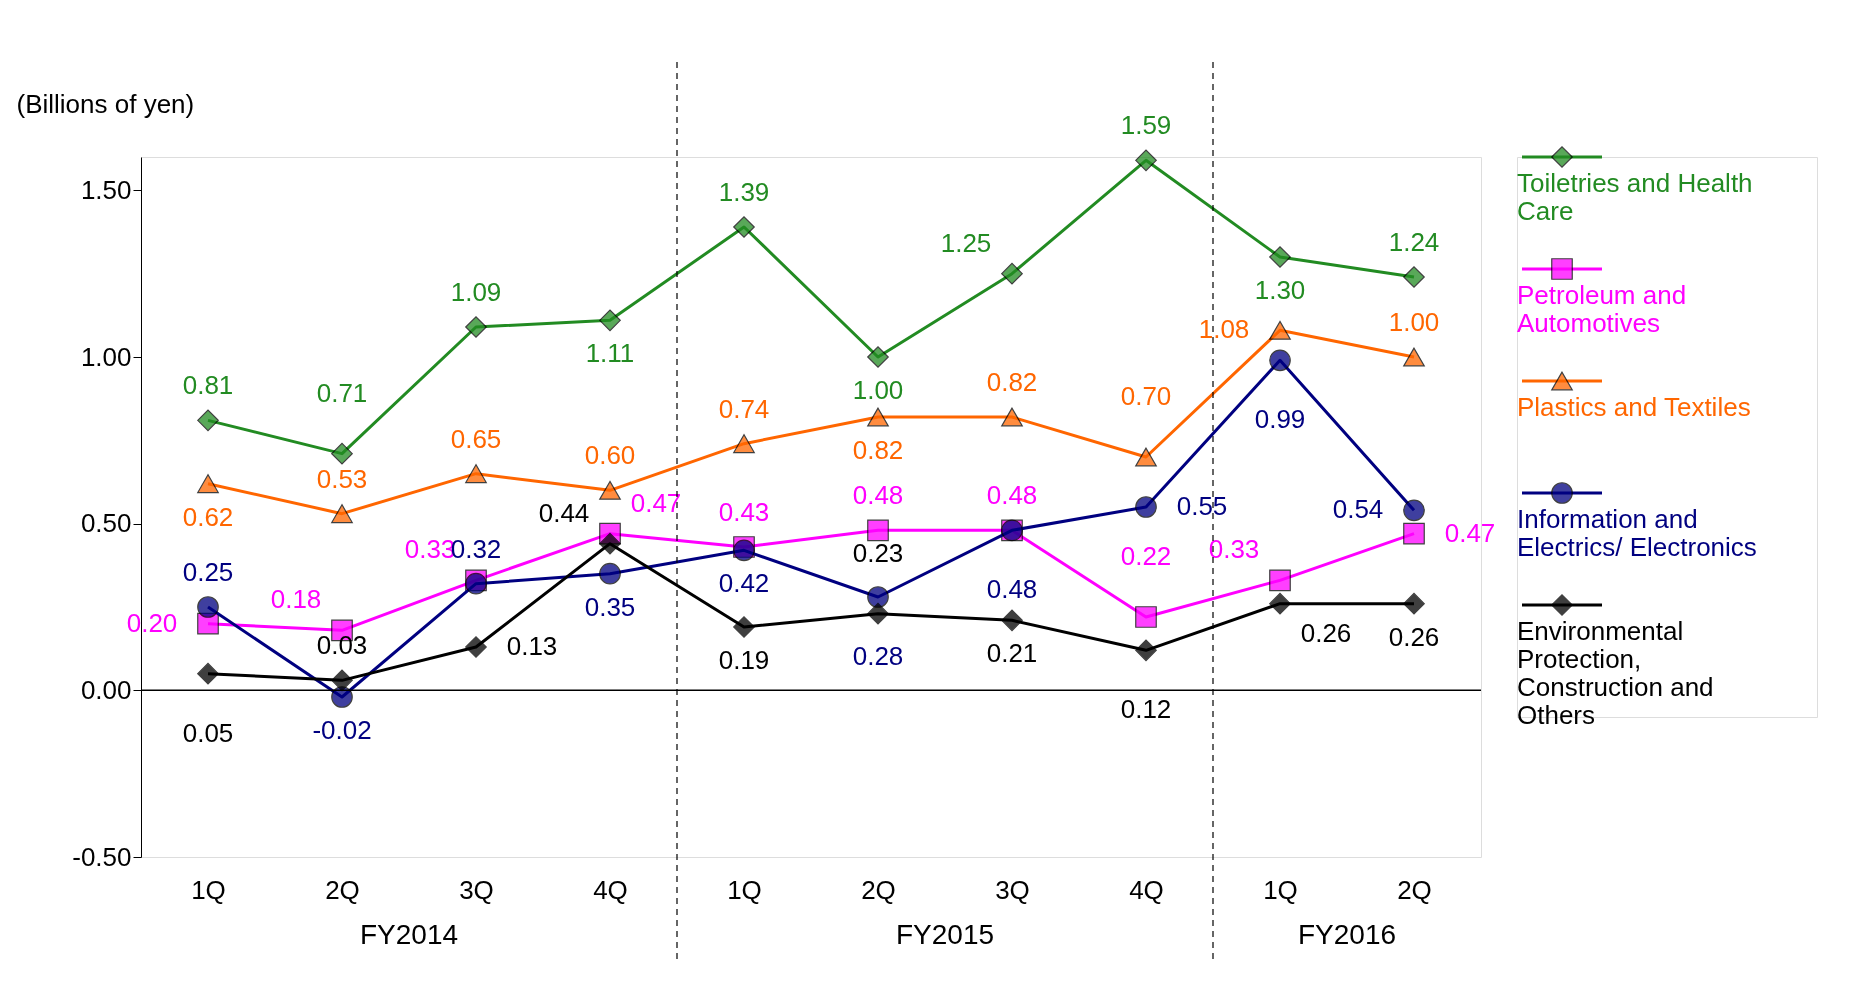 The height and width of the screenshot is (997, 1870). I want to click on data-label: 0.19, so click(744, 660).